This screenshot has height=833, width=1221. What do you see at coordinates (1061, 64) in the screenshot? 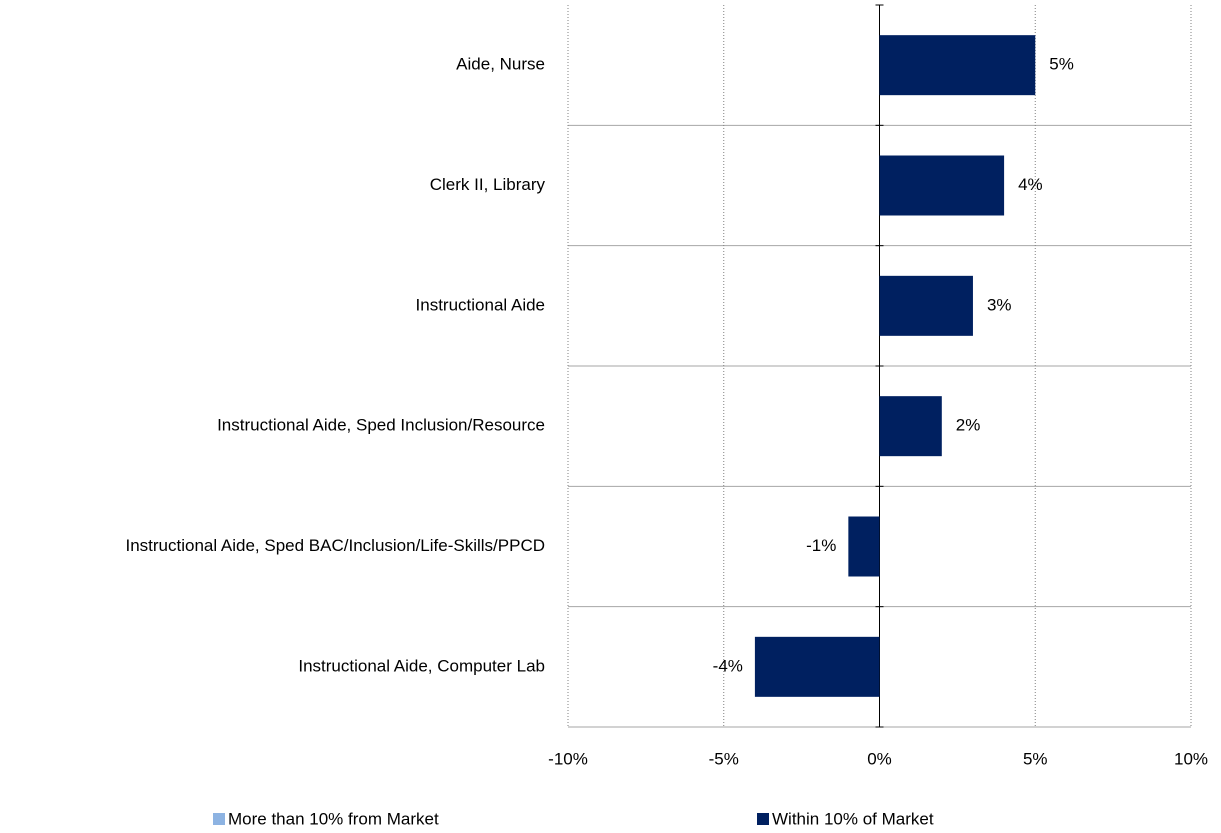
I see `data-label: 5%` at bounding box center [1061, 64].